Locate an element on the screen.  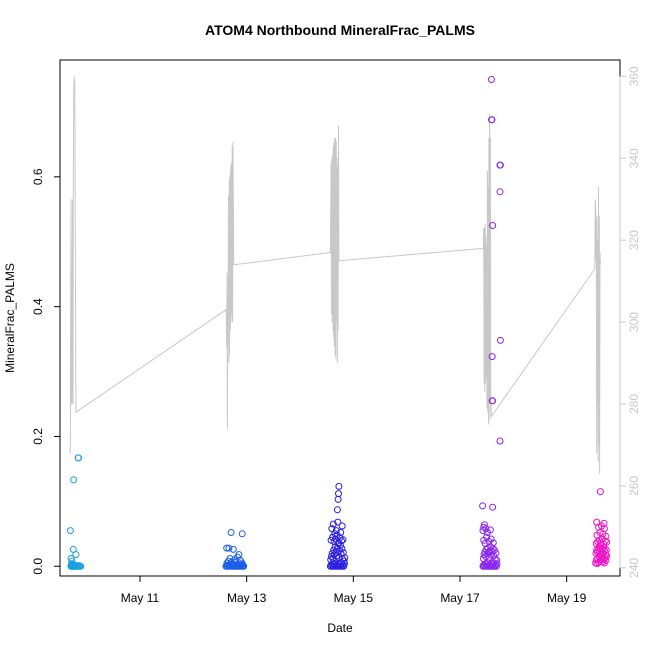
y2-tick-label: 280 is located at coordinates (634, 404).